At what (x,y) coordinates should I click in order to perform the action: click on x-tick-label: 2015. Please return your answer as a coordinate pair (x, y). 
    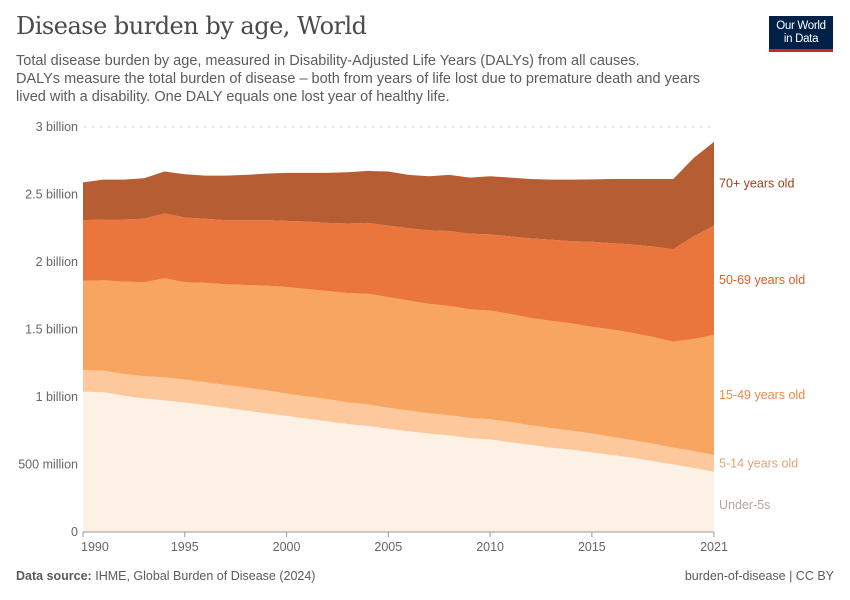
    Looking at the image, I should click on (592, 547).